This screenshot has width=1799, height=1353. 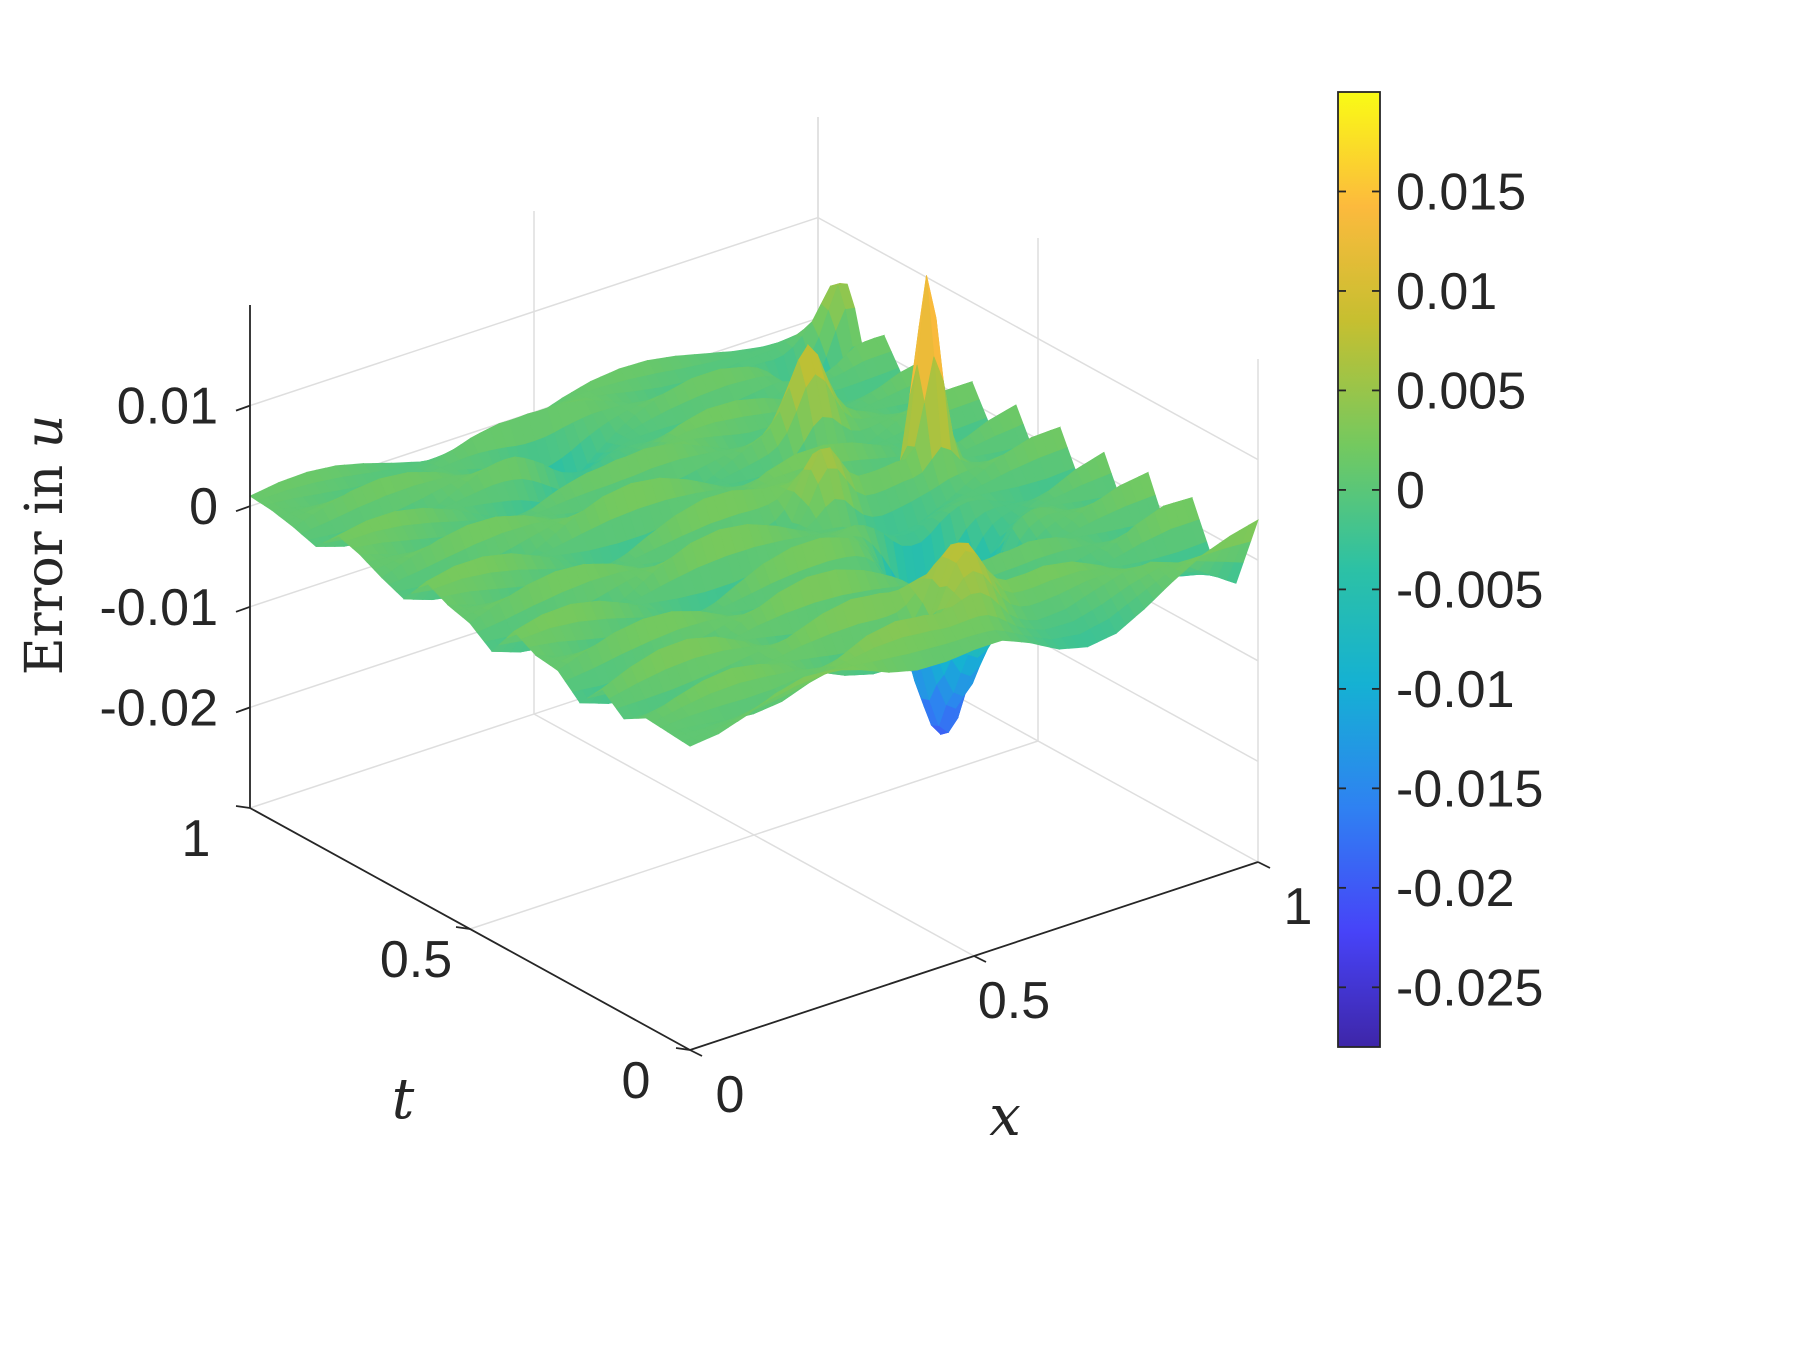 What do you see at coordinates (196, 839) in the screenshot?
I see `t-tick-label: 1` at bounding box center [196, 839].